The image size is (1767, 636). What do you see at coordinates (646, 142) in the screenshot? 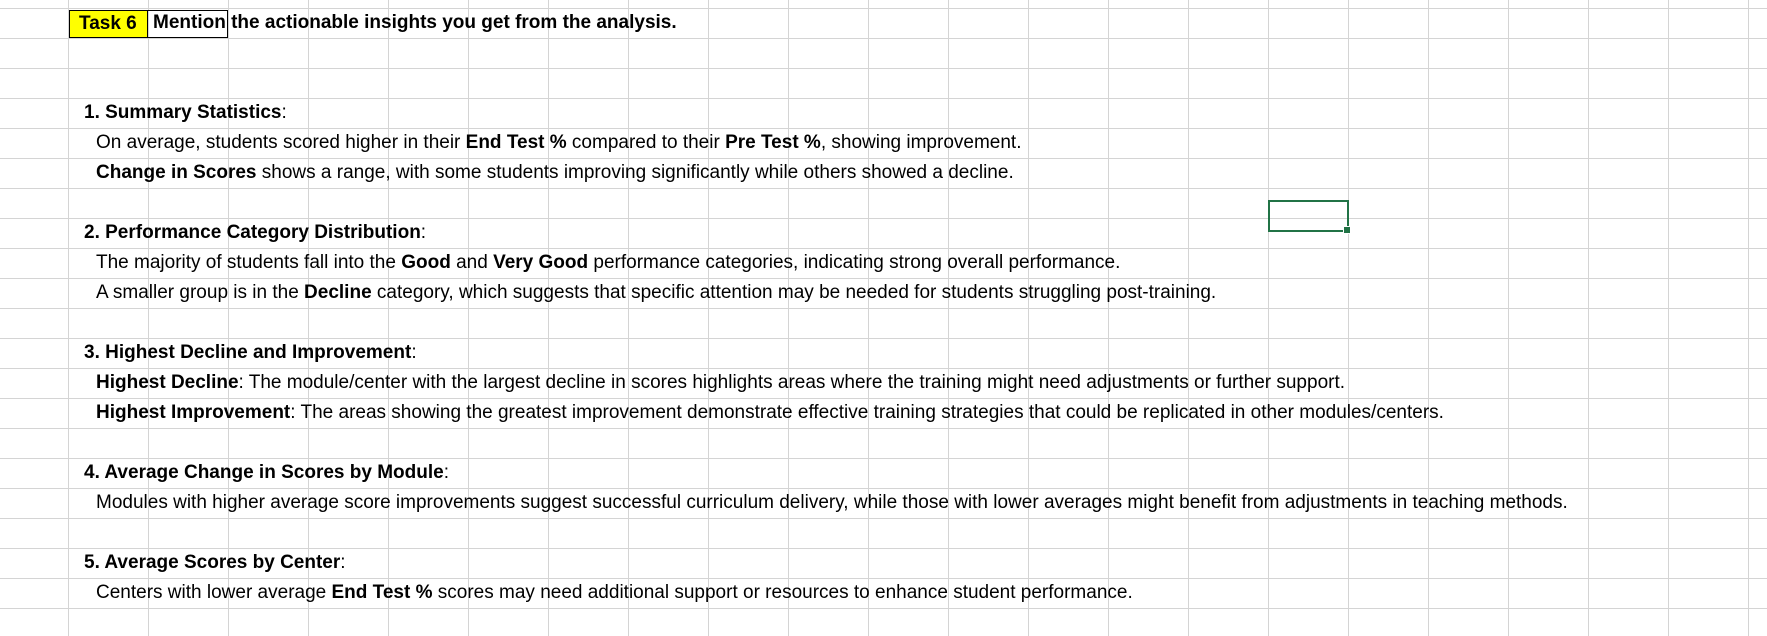
I see `body-text: compared to their` at bounding box center [646, 142].